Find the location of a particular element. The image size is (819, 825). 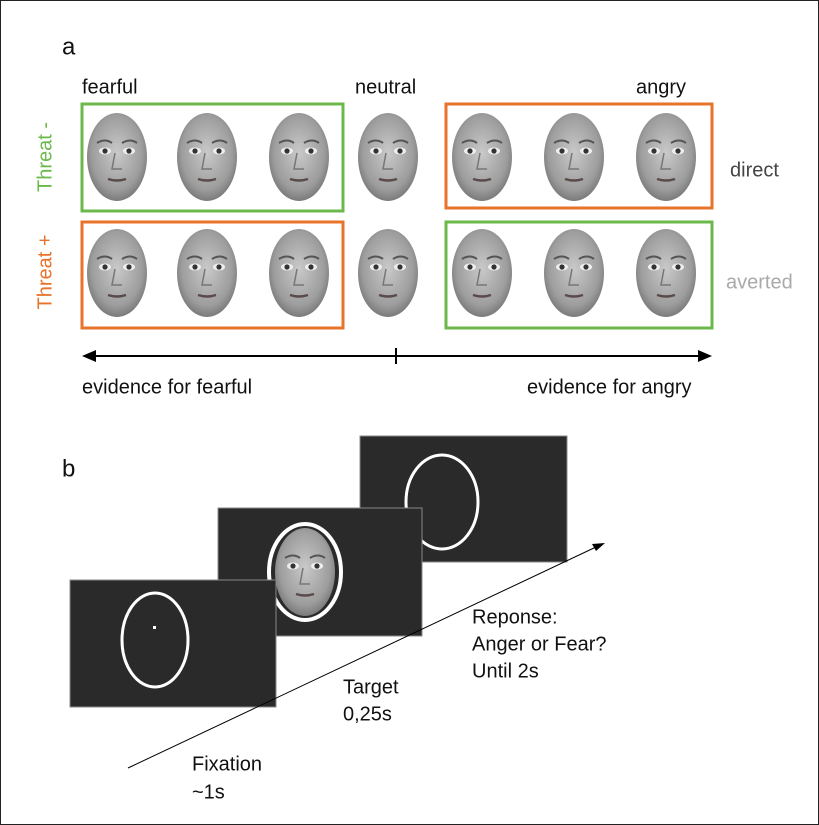

step-question: Anger or Fear? is located at coordinates (539, 644).